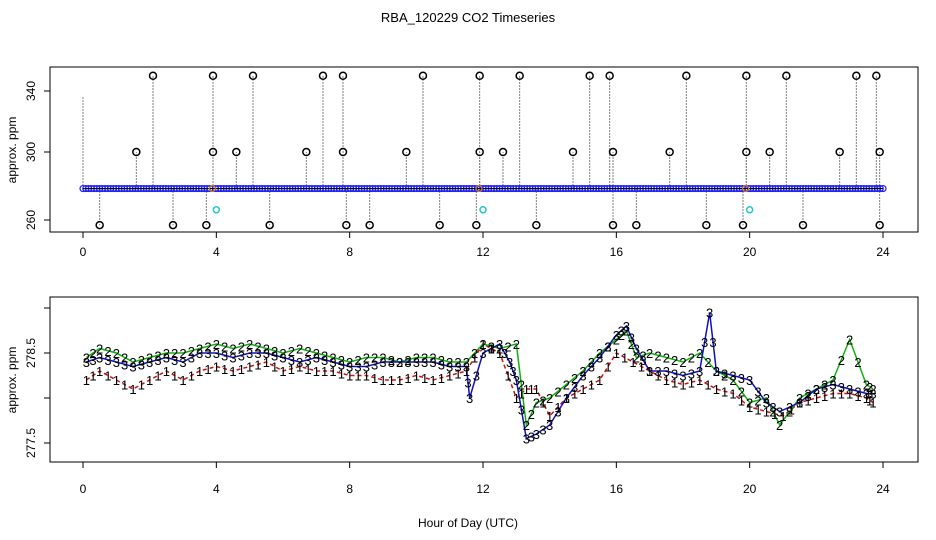  I want to click on top-x-tick-label: 24, so click(883, 252).